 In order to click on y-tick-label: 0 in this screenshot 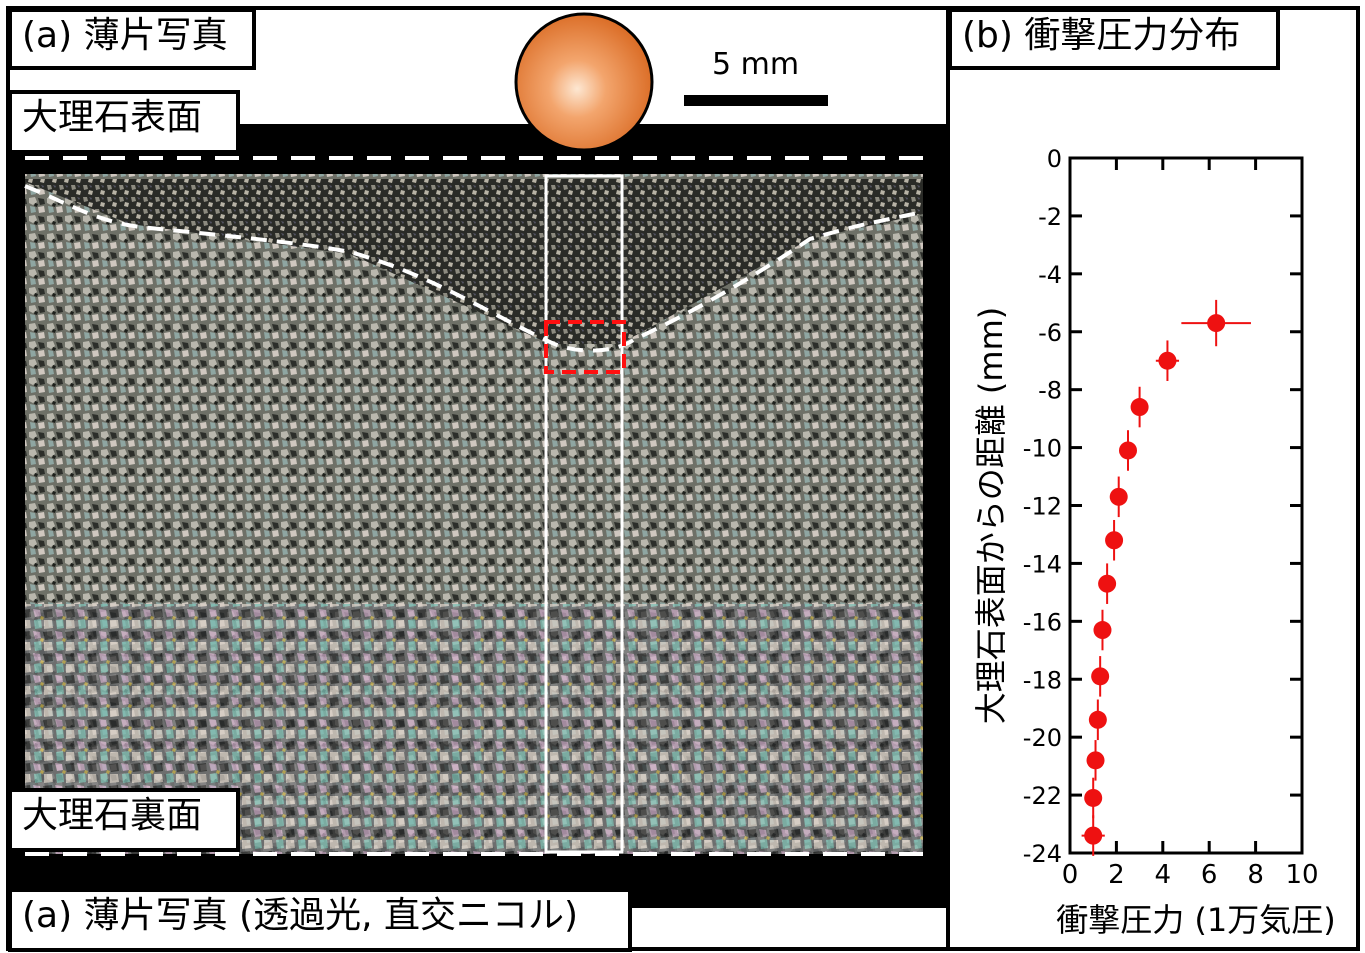, I will do `click(1054, 159)`.